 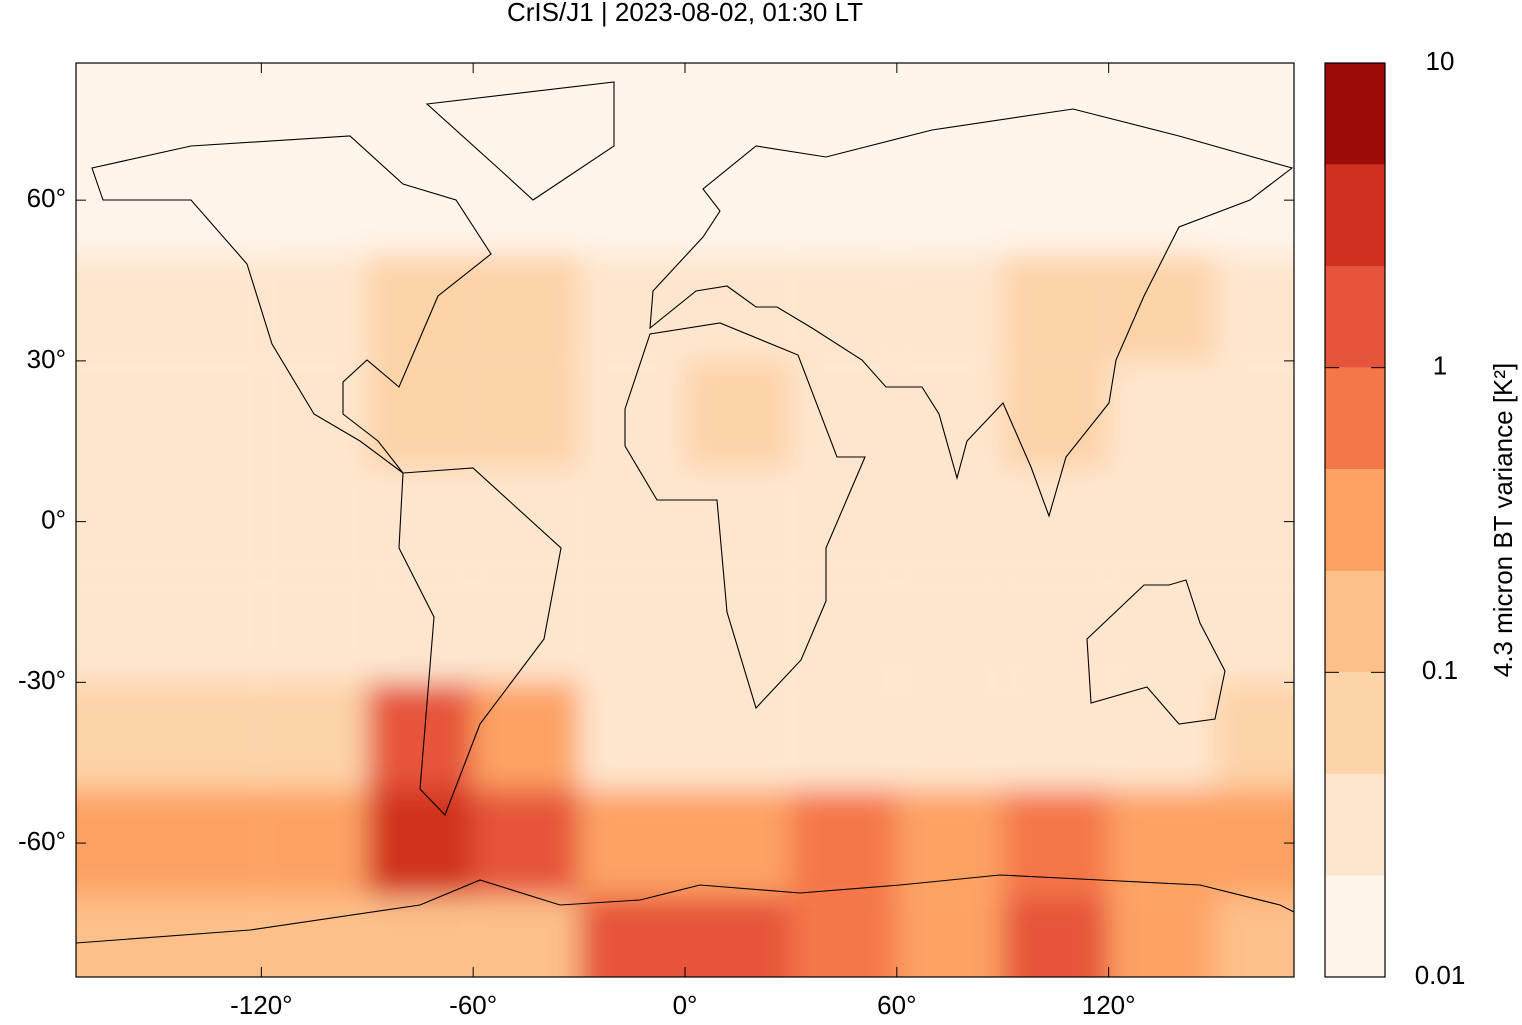 I want to click on y-tick-label: 30°, so click(x=46, y=359).